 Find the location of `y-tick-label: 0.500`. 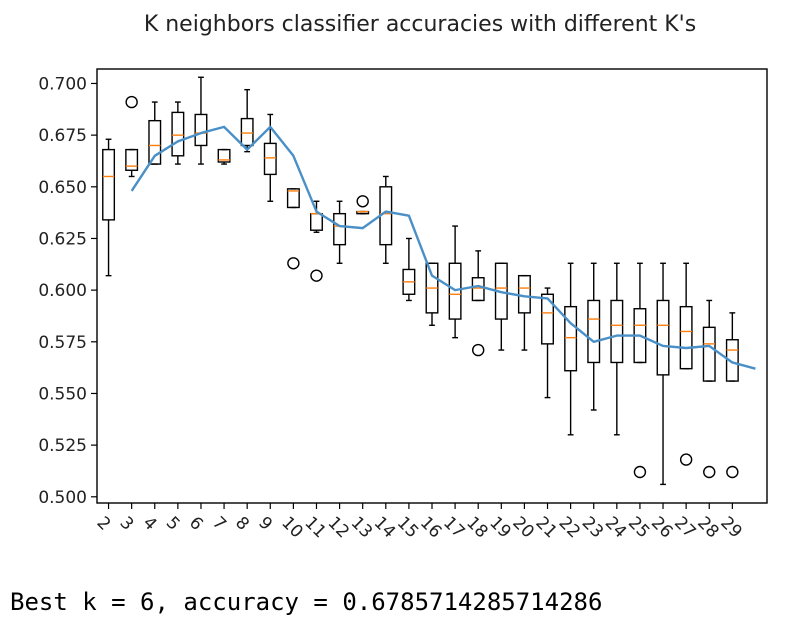

y-tick-label: 0.500 is located at coordinates (62, 498).